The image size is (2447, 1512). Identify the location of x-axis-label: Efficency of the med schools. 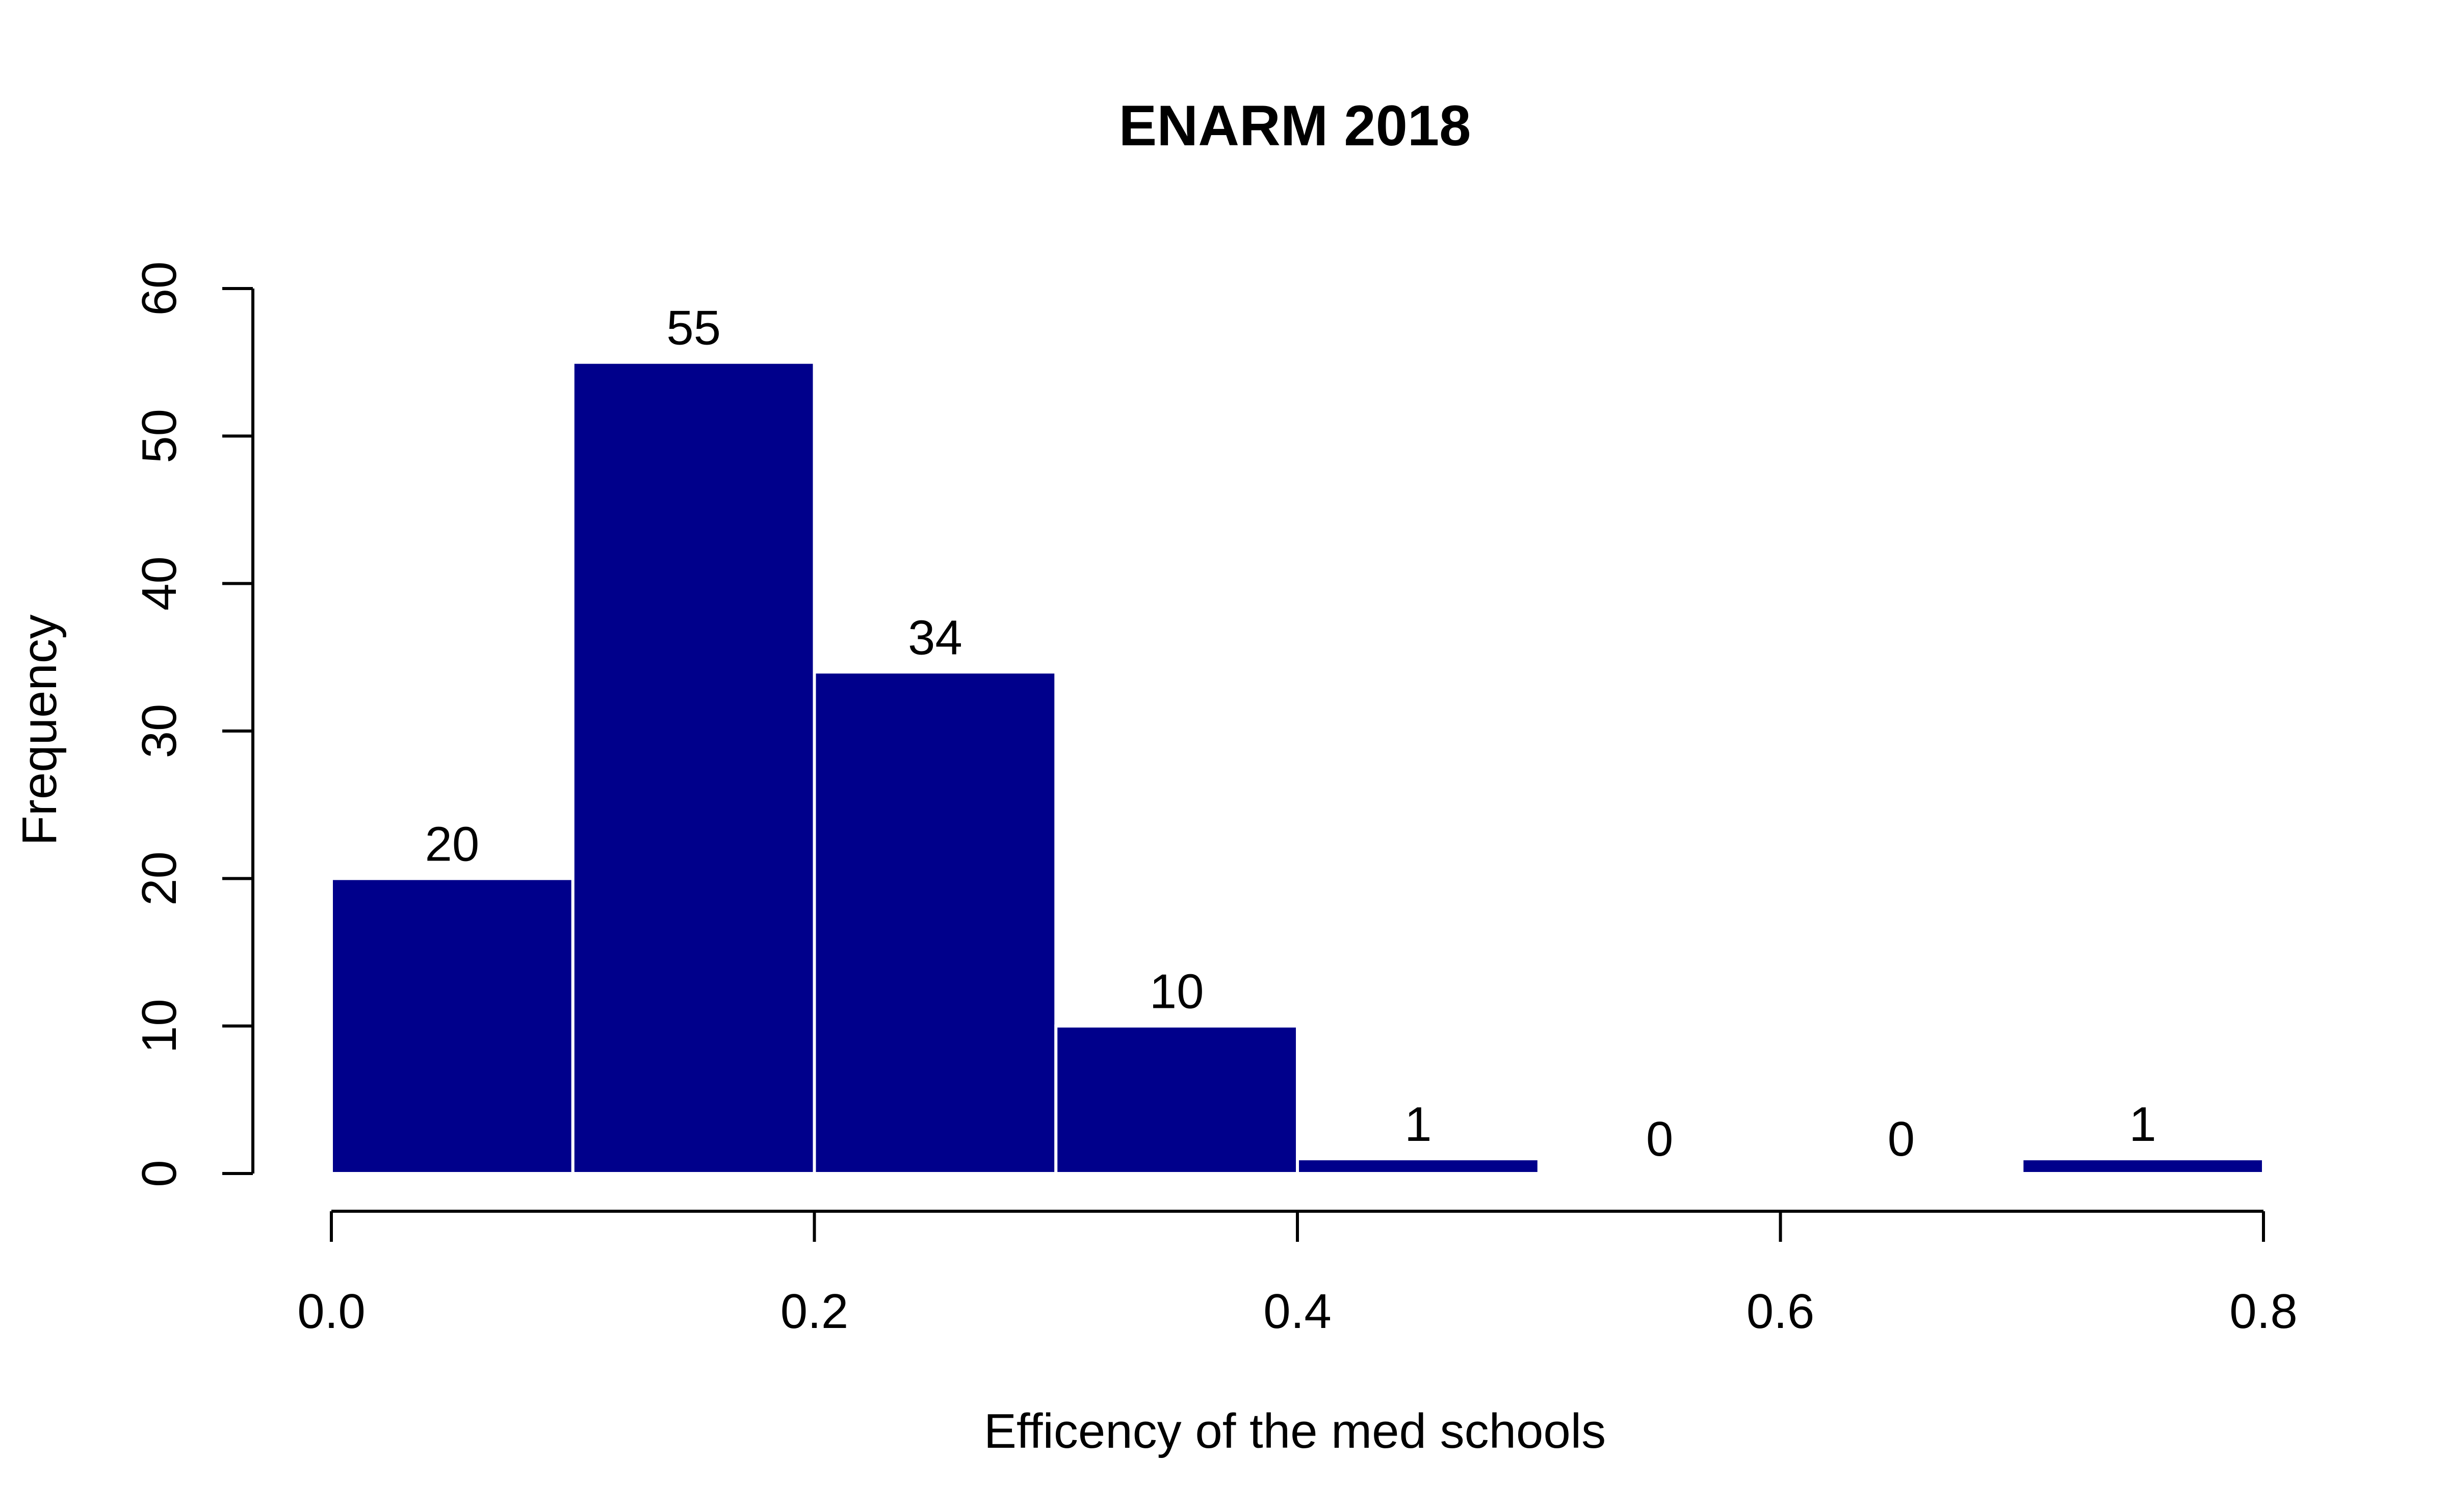
(1295, 1431).